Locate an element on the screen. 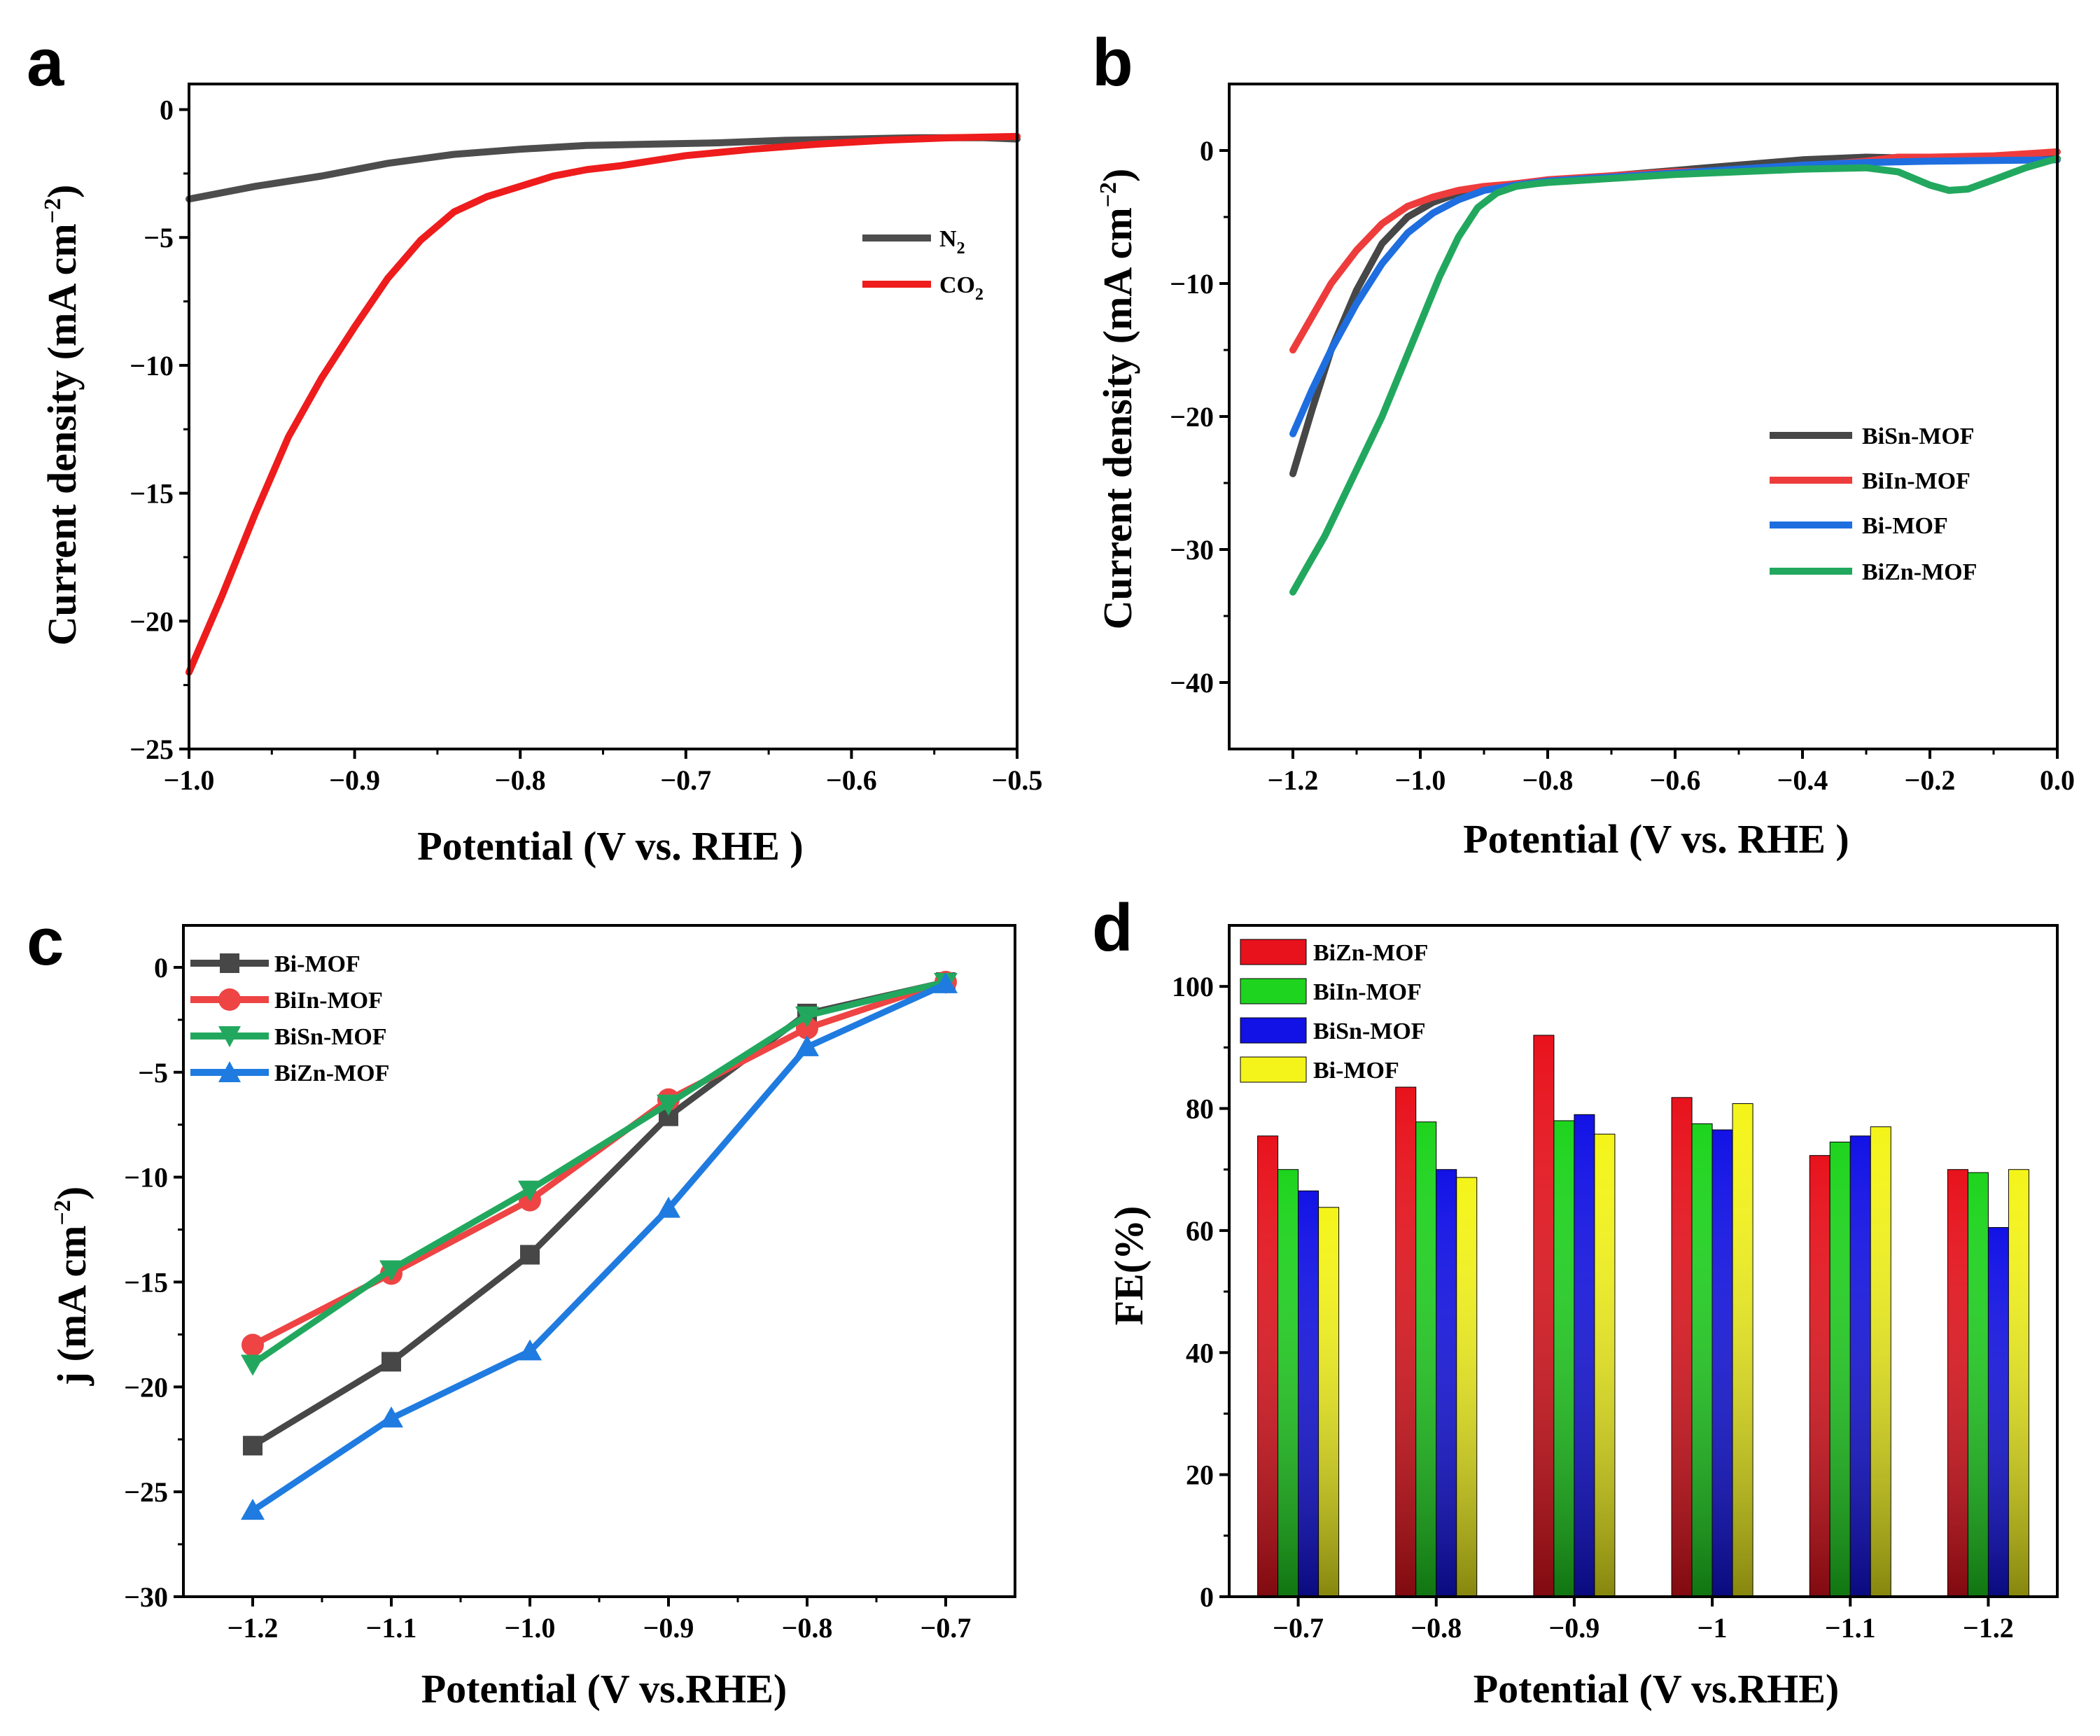 Image resolution: width=2100 pixels, height=1736 pixels. panel-d-xlabel: Potential (V vs.RHE) is located at coordinates (1657, 1689).